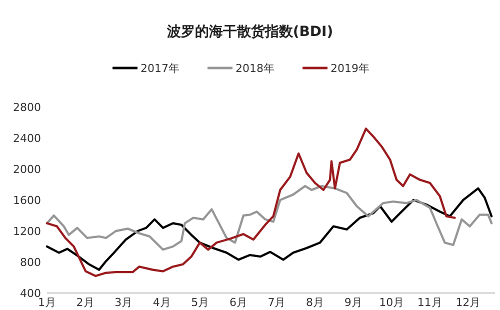 This screenshot has width=500, height=310. I want to click on xtick: 8月, so click(315, 302).